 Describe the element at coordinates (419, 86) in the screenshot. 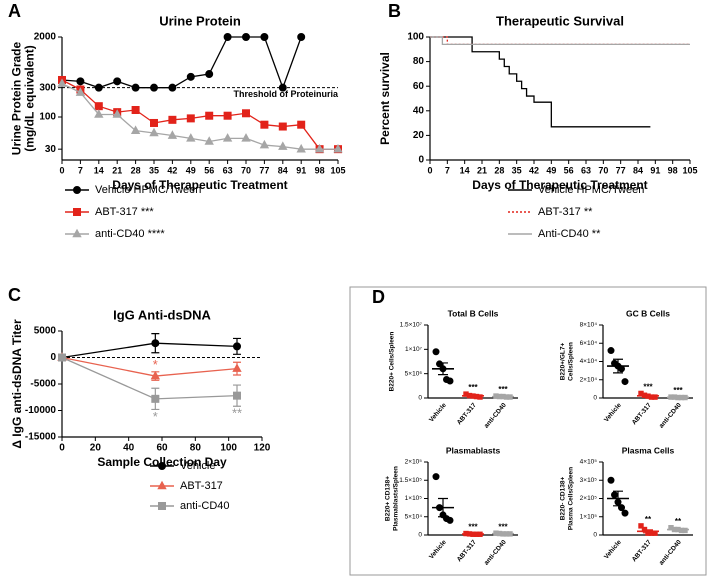

I see `y-tick-label: 60` at that location.